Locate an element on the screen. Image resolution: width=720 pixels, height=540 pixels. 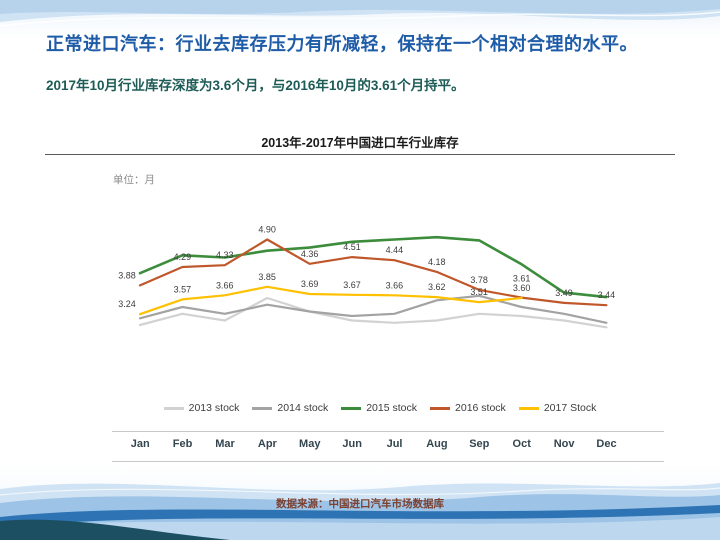
month-label-sep: Sep is located at coordinates (479, 444).